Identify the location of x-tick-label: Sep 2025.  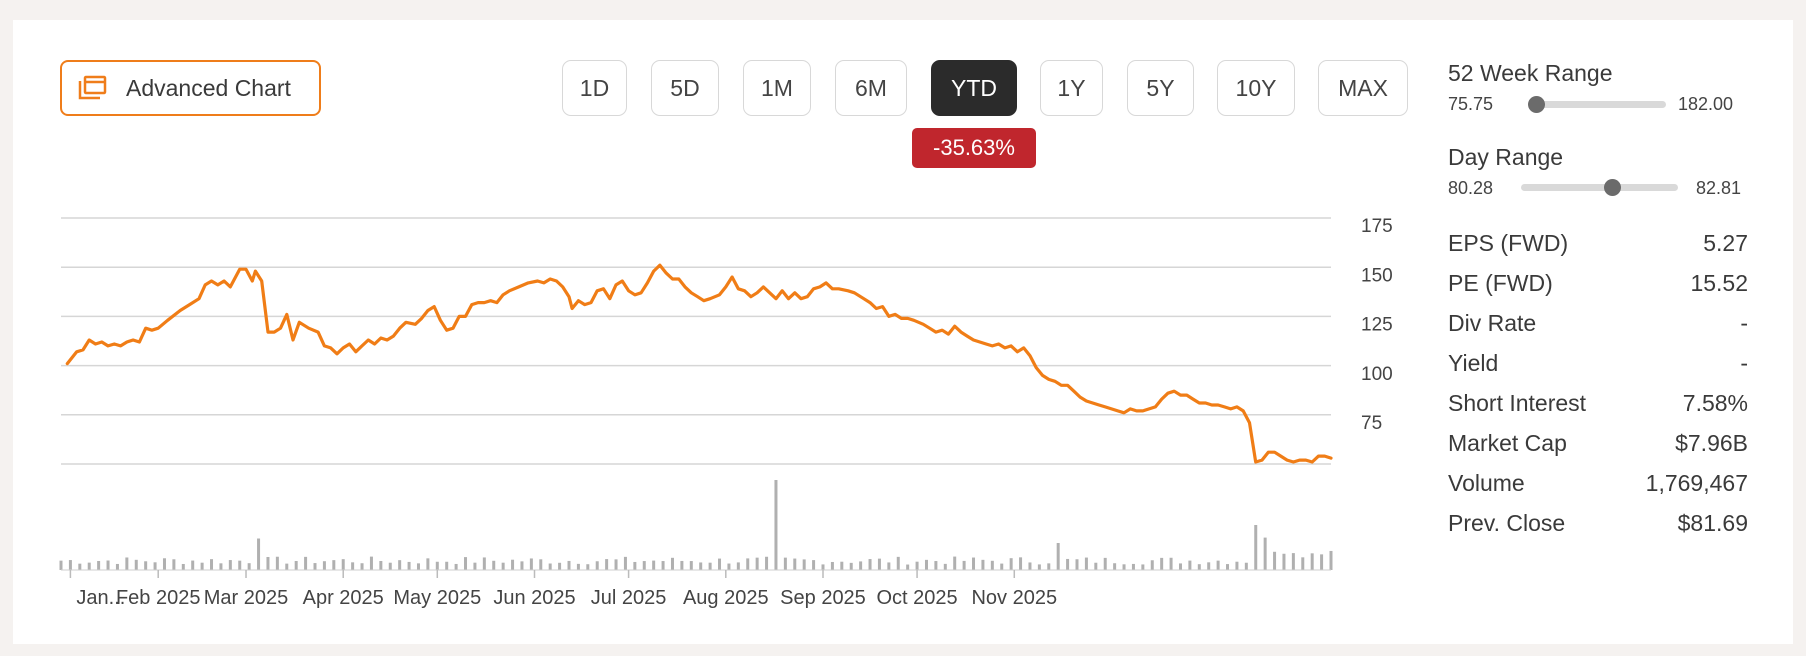
(823, 598).